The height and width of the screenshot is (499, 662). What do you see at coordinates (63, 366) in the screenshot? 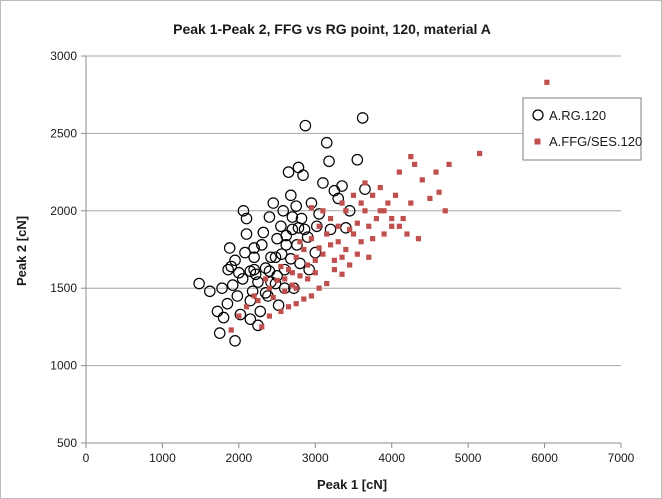
I see `y-tick-label-1: 1000` at bounding box center [63, 366].